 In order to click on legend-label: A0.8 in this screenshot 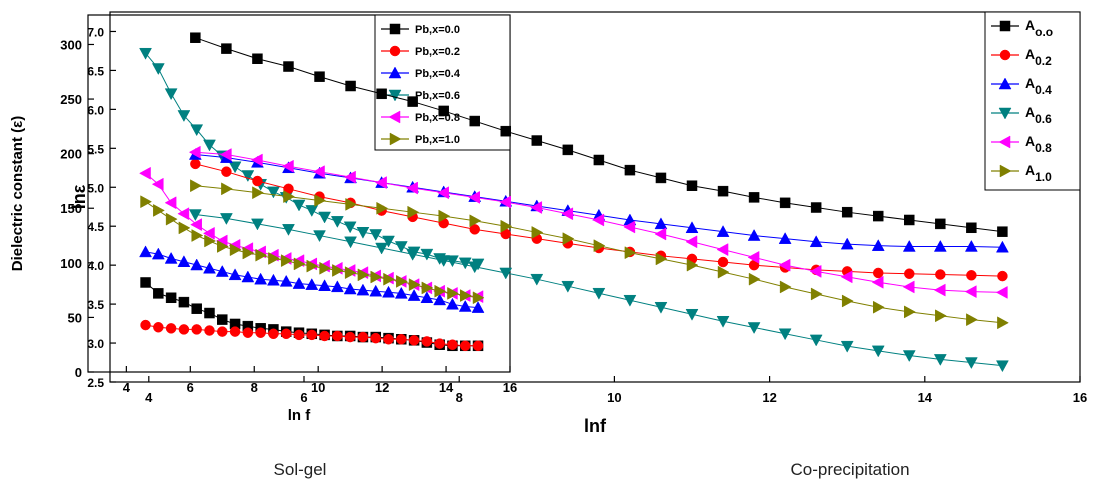, I will do `click(1038, 144)`.